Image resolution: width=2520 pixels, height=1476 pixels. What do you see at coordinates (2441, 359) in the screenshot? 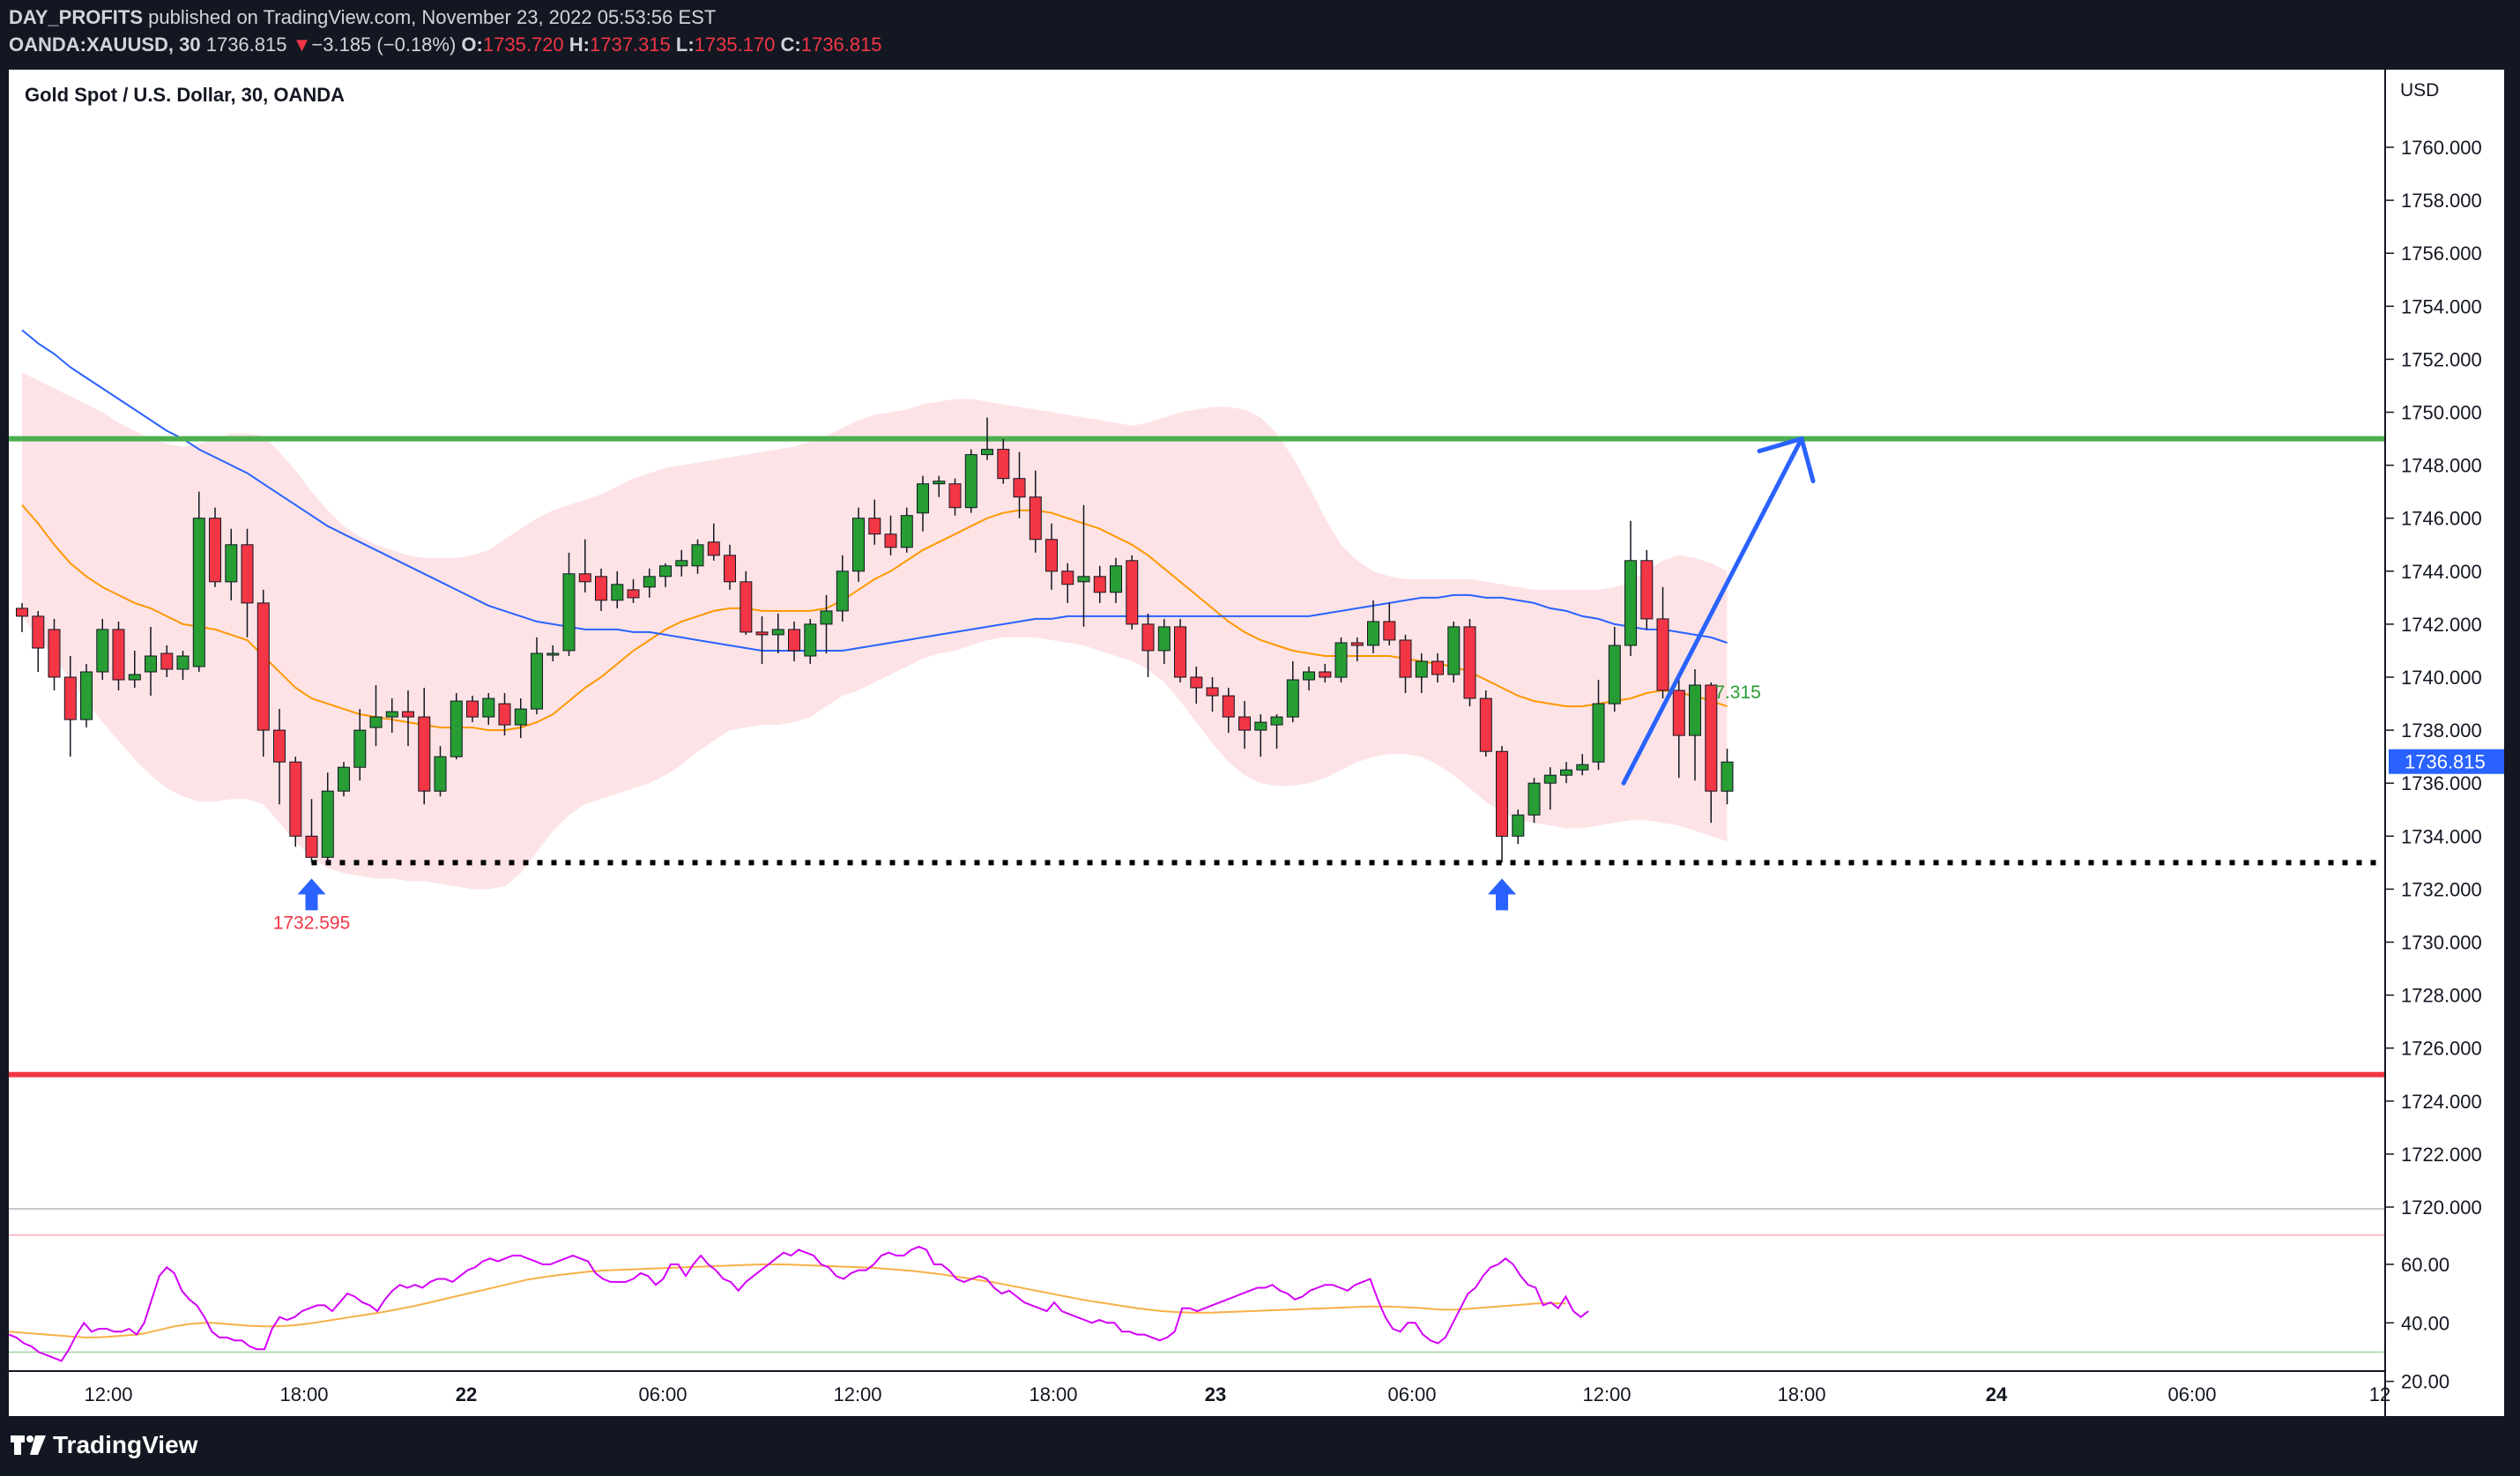
I see `price-axis-label: 1752.000` at bounding box center [2441, 359].